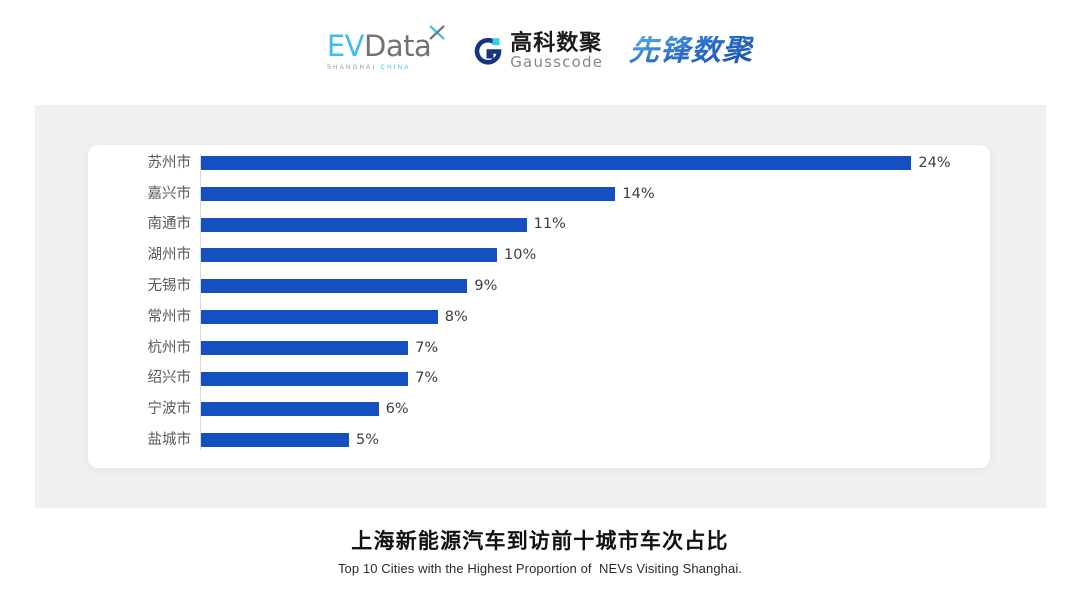  What do you see at coordinates (169, 316) in the screenshot?
I see `bar-category-label: 常州市` at bounding box center [169, 316].